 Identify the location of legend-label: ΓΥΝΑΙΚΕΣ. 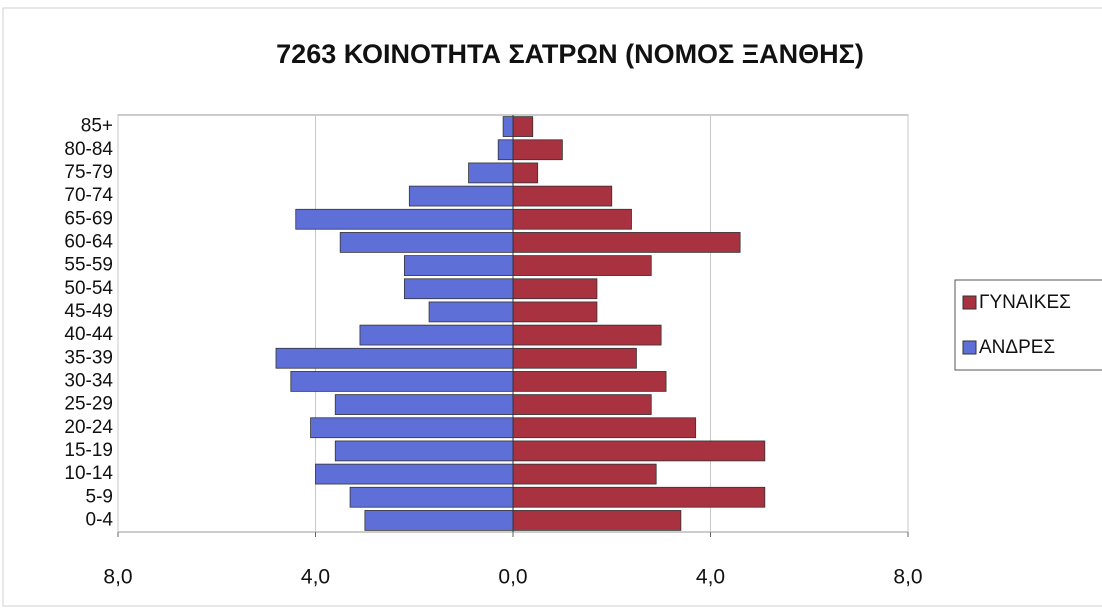
(1025, 302).